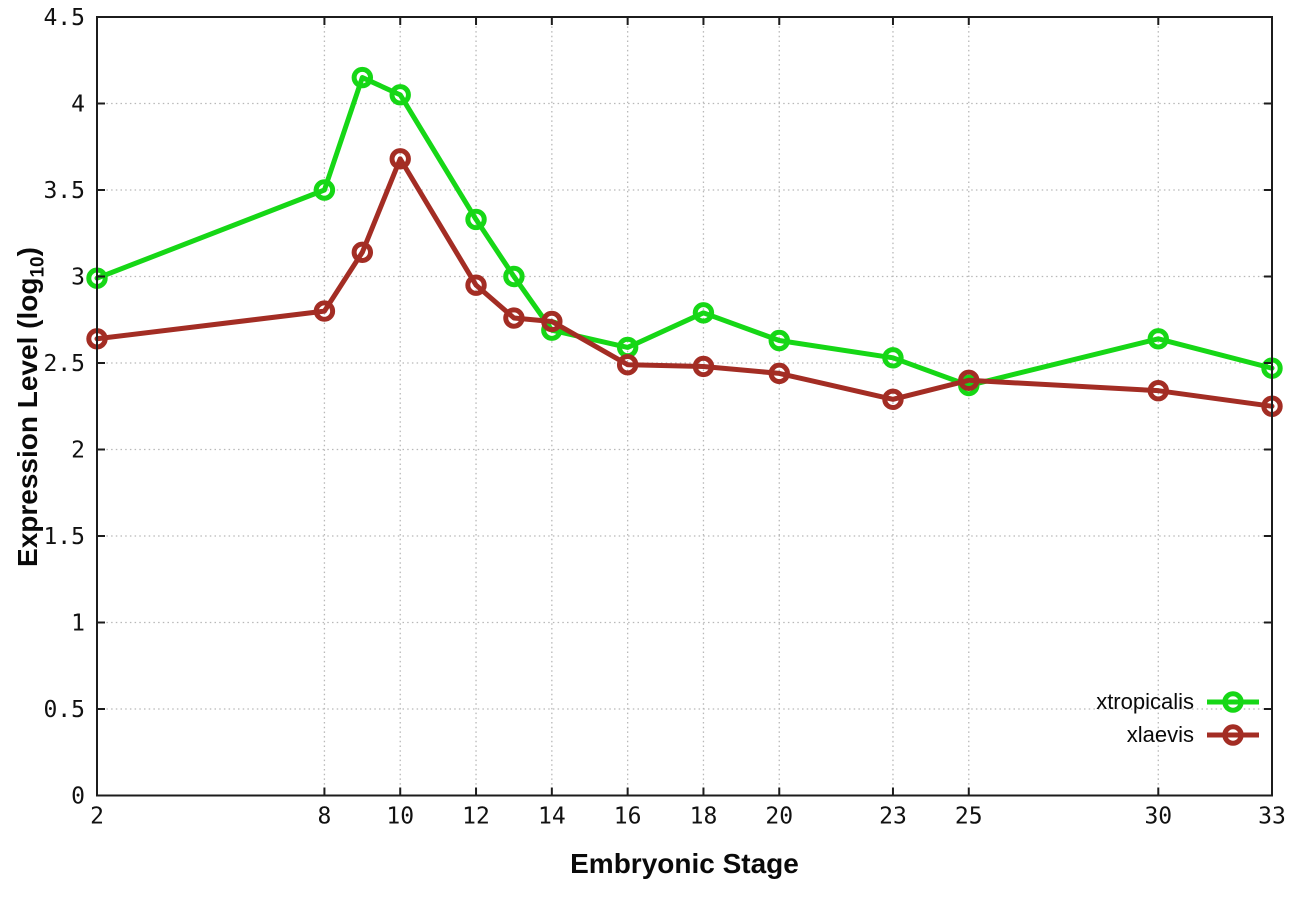 This screenshot has height=907, width=1296. I want to click on legend-label-xlaevis: xlaevis, so click(1160, 734).